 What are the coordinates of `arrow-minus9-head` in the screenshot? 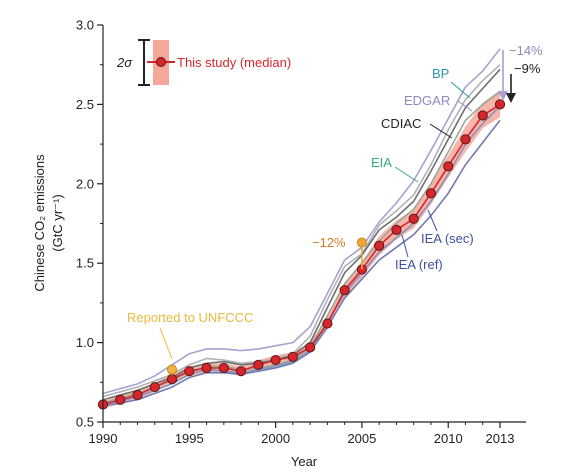 It's located at (511, 98).